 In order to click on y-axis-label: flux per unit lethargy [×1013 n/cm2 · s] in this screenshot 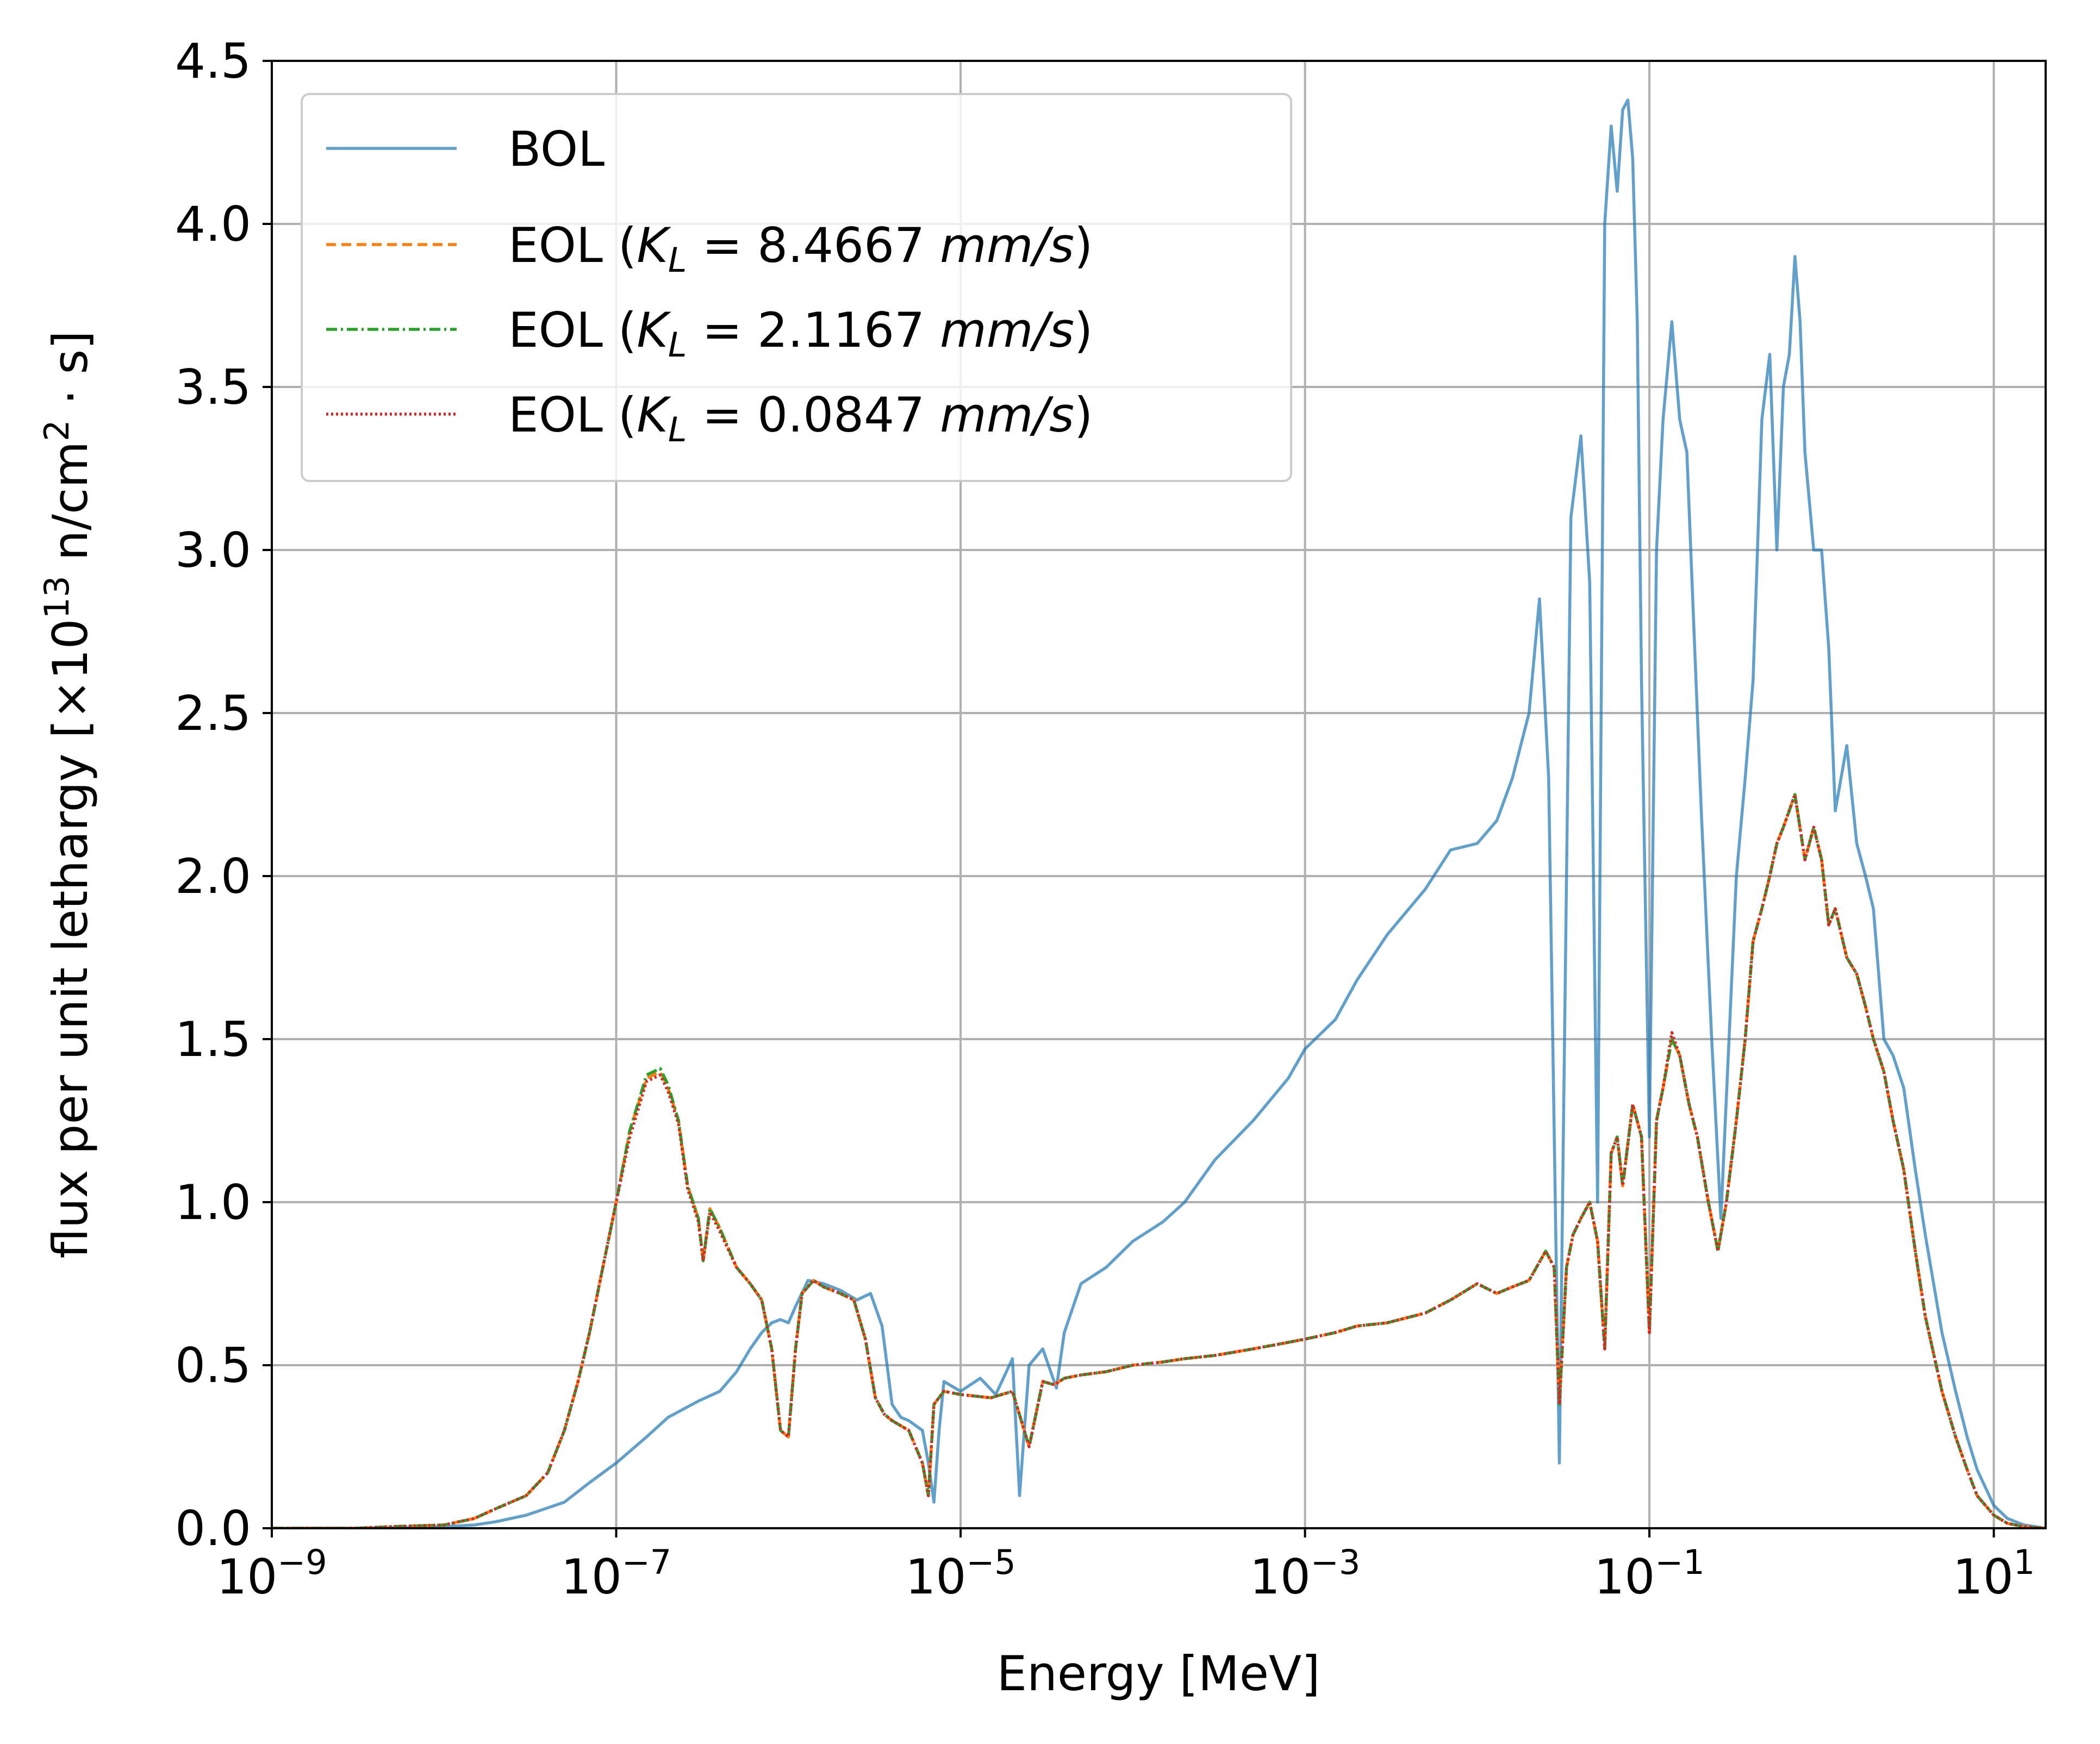, I will do `click(67, 794)`.